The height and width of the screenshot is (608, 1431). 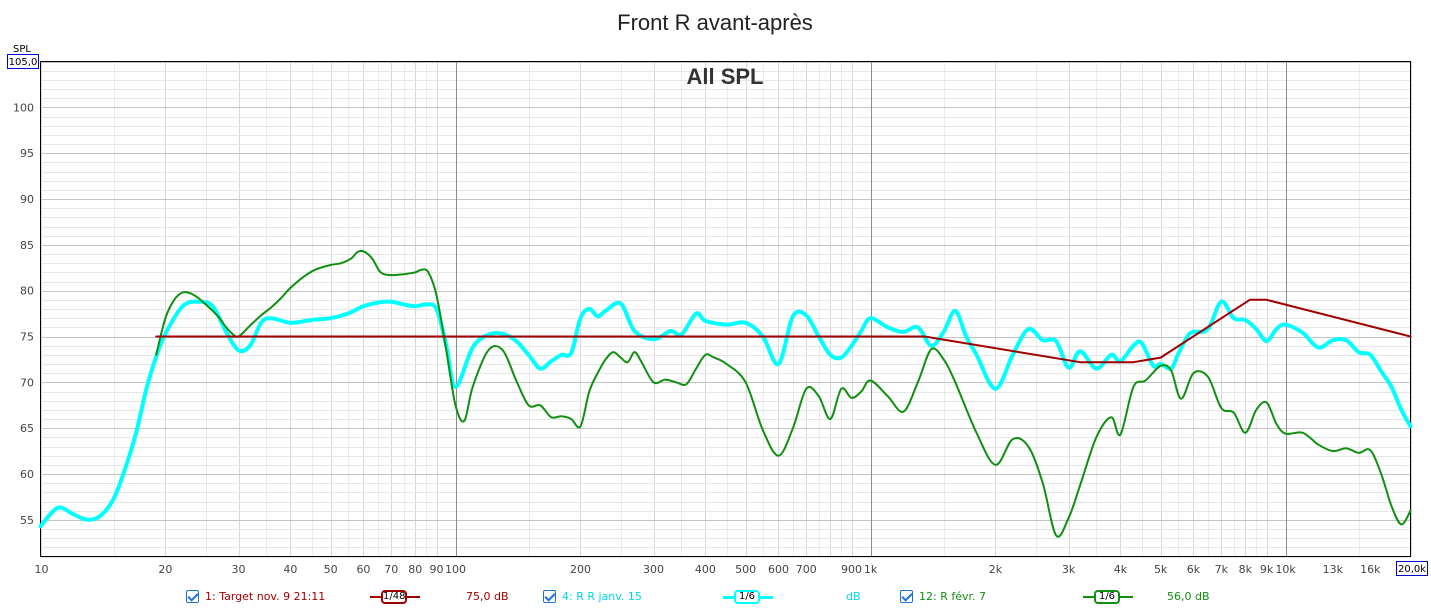 I want to click on x-max-box, so click(x=1412, y=568).